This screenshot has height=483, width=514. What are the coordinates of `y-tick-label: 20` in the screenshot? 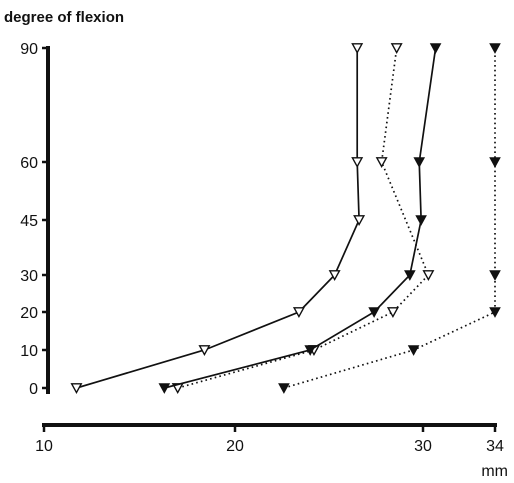 It's located at (29, 313).